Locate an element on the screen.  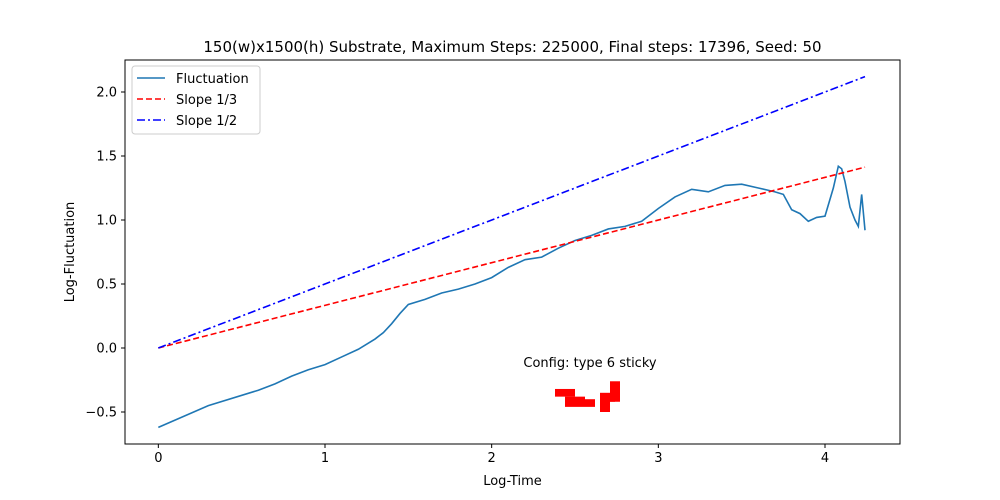
x-tick-label: 0 is located at coordinates (158, 458).